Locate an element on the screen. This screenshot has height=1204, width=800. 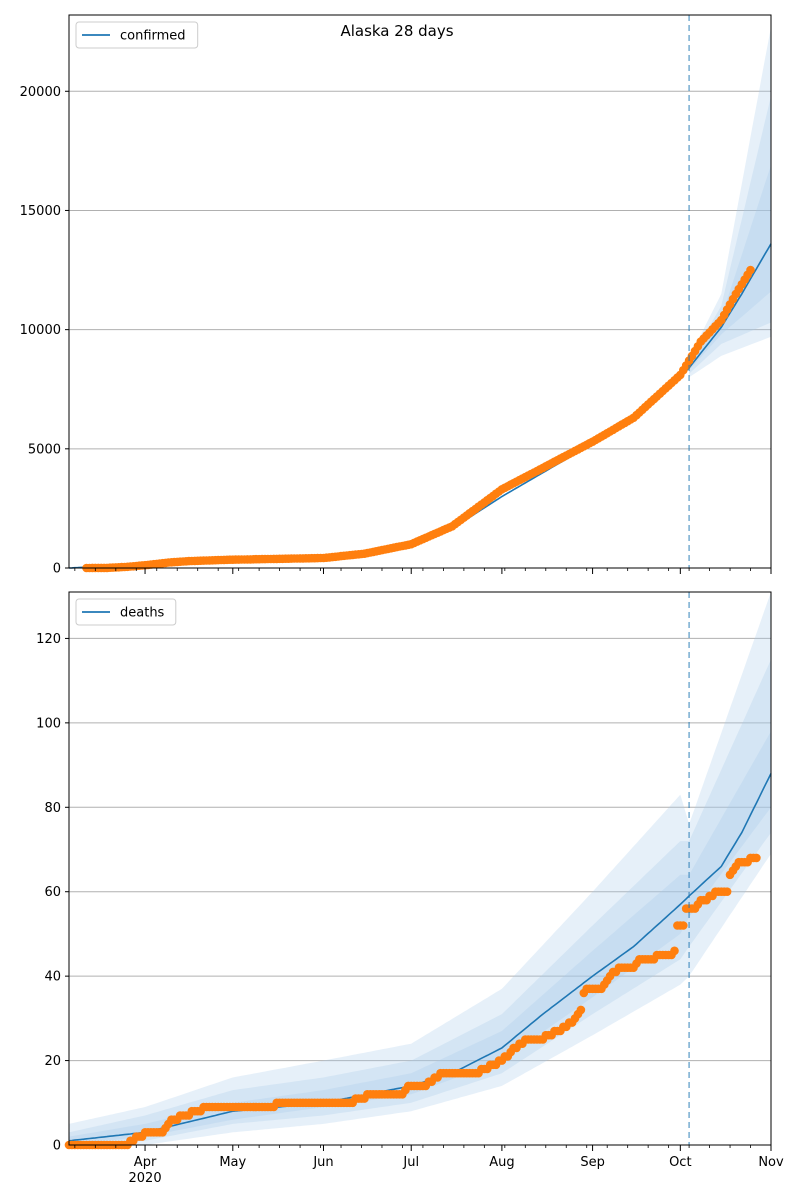
figure-title: Alaska 28 days is located at coordinates (396, 31).